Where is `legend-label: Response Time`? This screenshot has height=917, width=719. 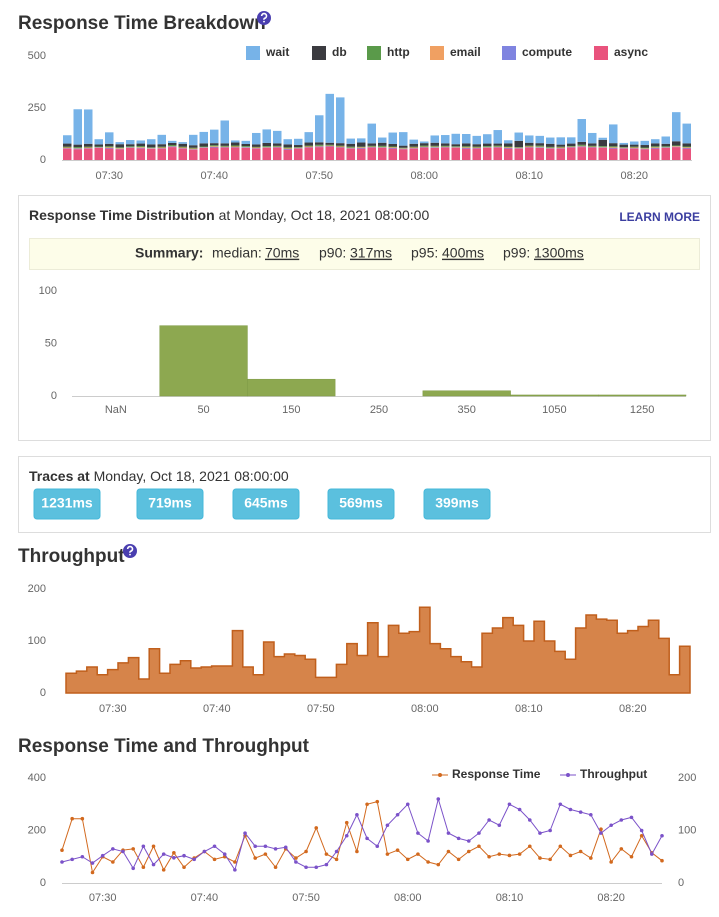
legend-label: Response Time is located at coordinates (496, 774).